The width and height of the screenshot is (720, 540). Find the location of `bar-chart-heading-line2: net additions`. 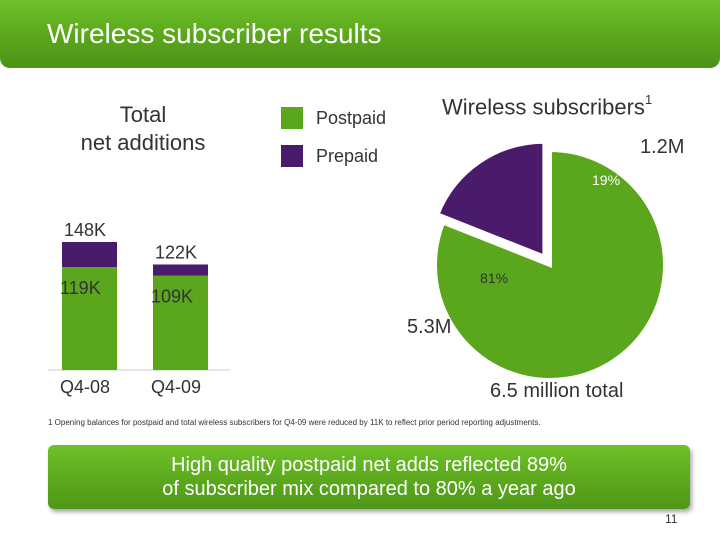

bar-chart-heading-line2: net additions is located at coordinates (143, 142).